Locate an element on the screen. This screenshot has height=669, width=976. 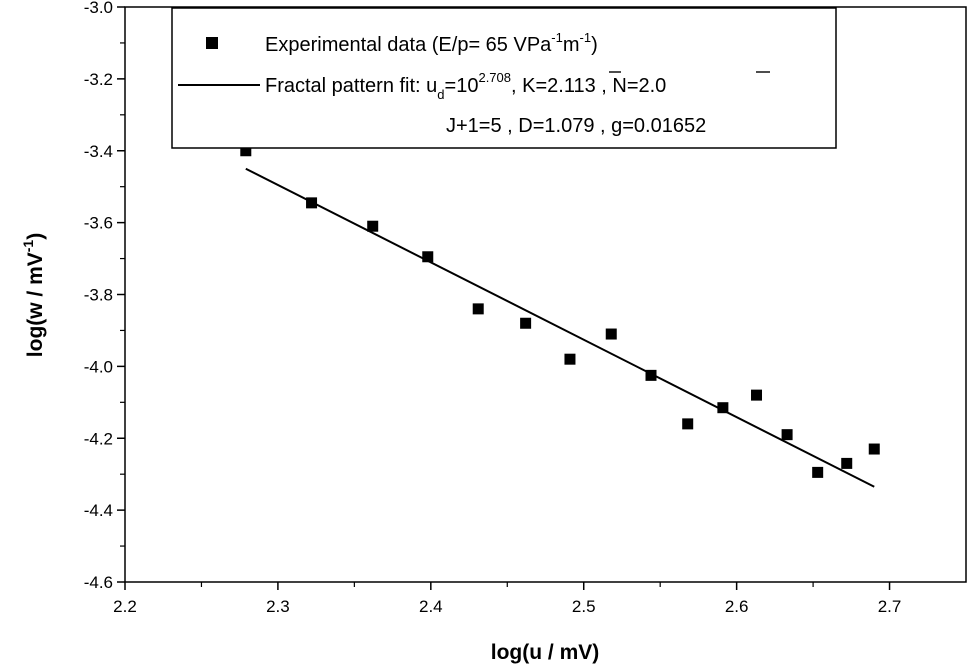
y-tick-label: -3.2 is located at coordinates (98, 79).